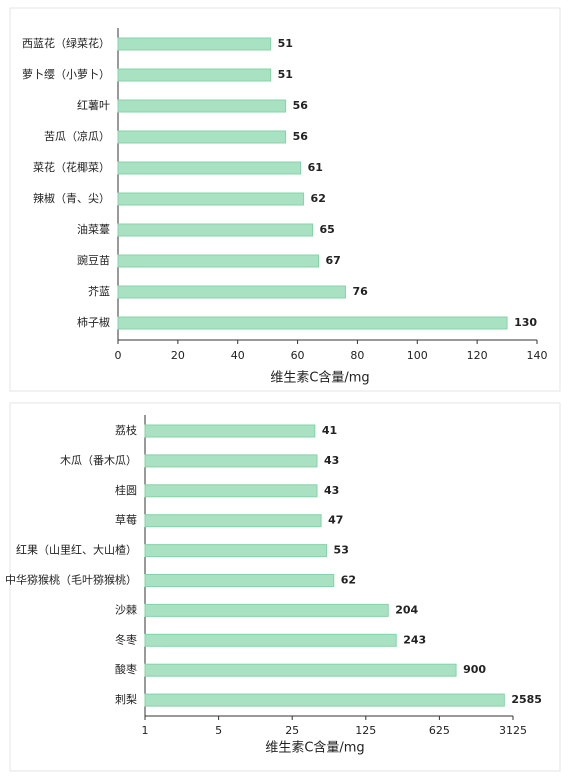  Describe the element at coordinates (126, 639) in the screenshot. I see `y-tick-label: 冬枣` at that location.